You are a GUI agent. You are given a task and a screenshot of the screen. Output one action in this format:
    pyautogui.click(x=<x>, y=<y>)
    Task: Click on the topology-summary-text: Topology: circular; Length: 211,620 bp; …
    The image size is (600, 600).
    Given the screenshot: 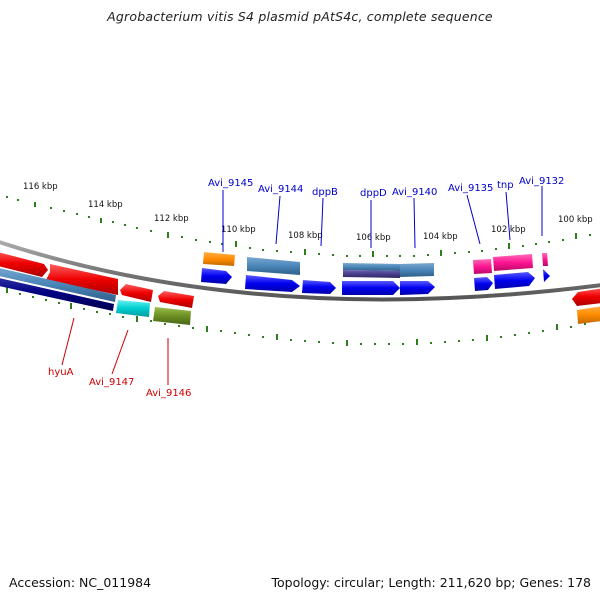 What is the action you would take?
    pyautogui.click(x=431, y=582)
    